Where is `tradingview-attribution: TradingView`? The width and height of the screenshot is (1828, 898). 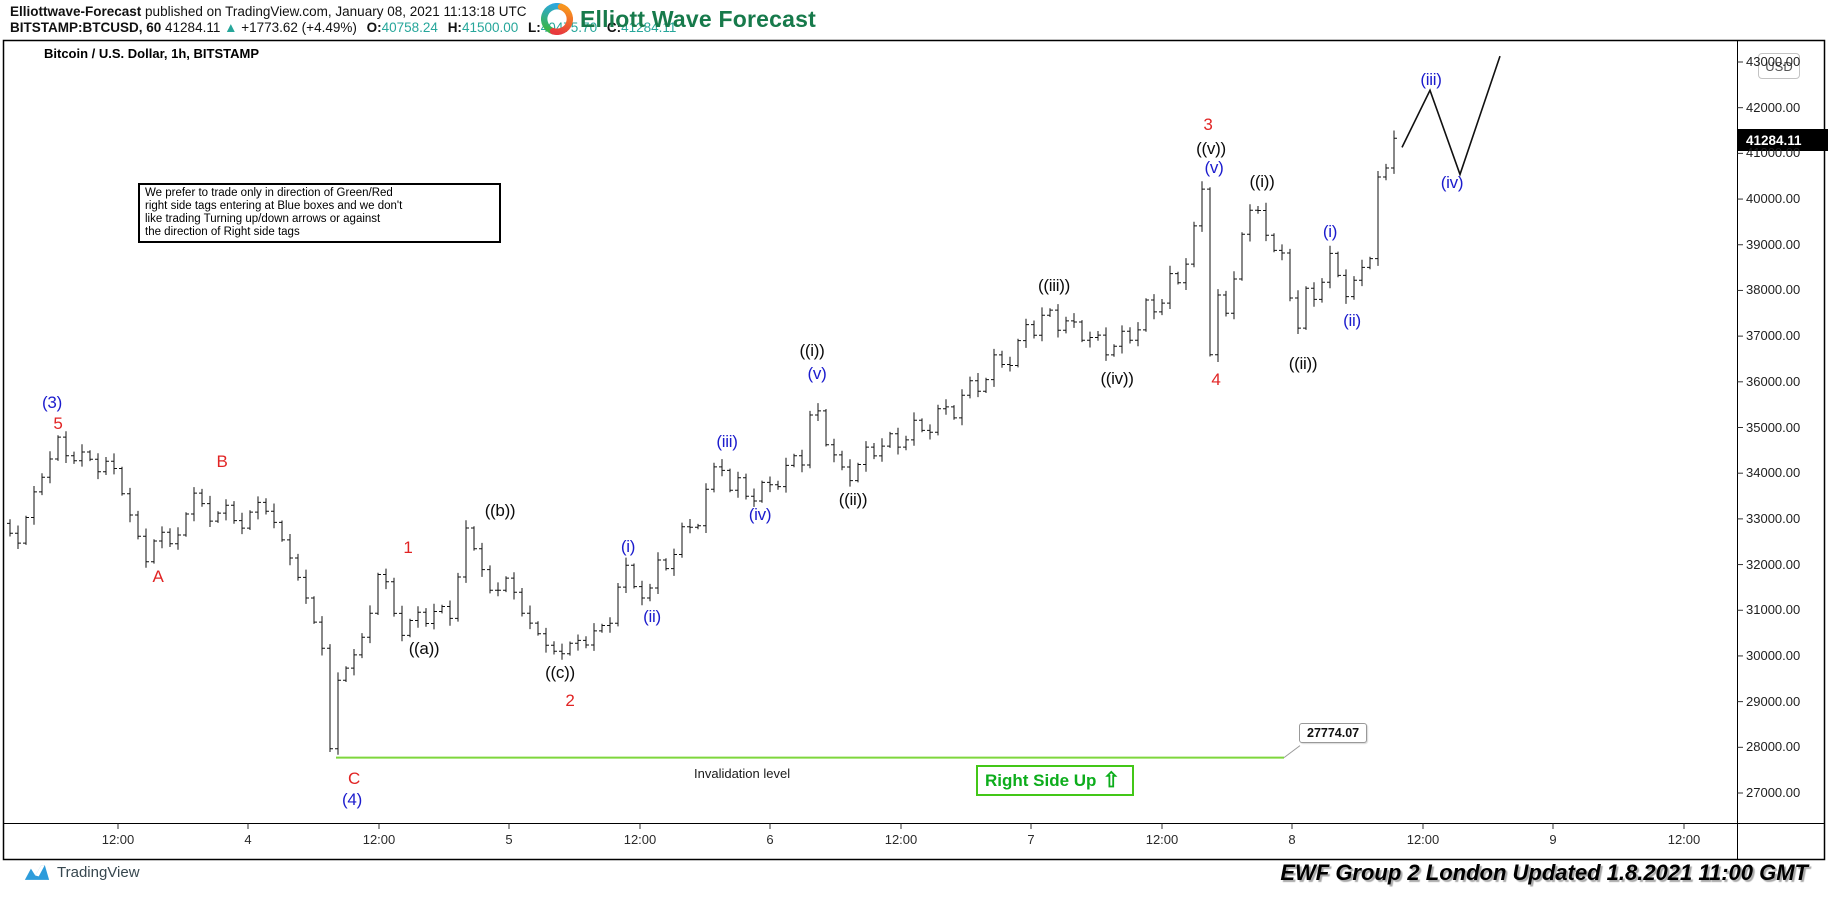 tradingview-attribution: TradingView is located at coordinates (82, 872).